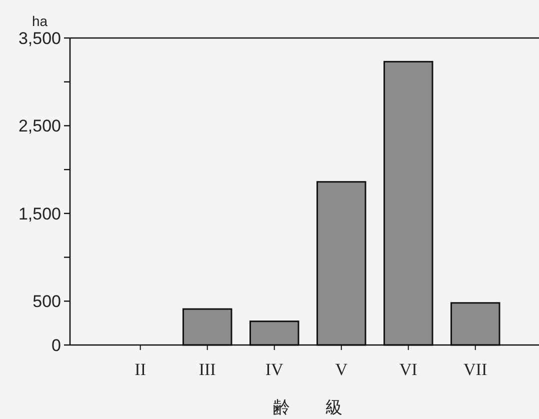 This screenshot has height=419, width=539. I want to click on y-tick-label: 3,500, so click(39, 38).